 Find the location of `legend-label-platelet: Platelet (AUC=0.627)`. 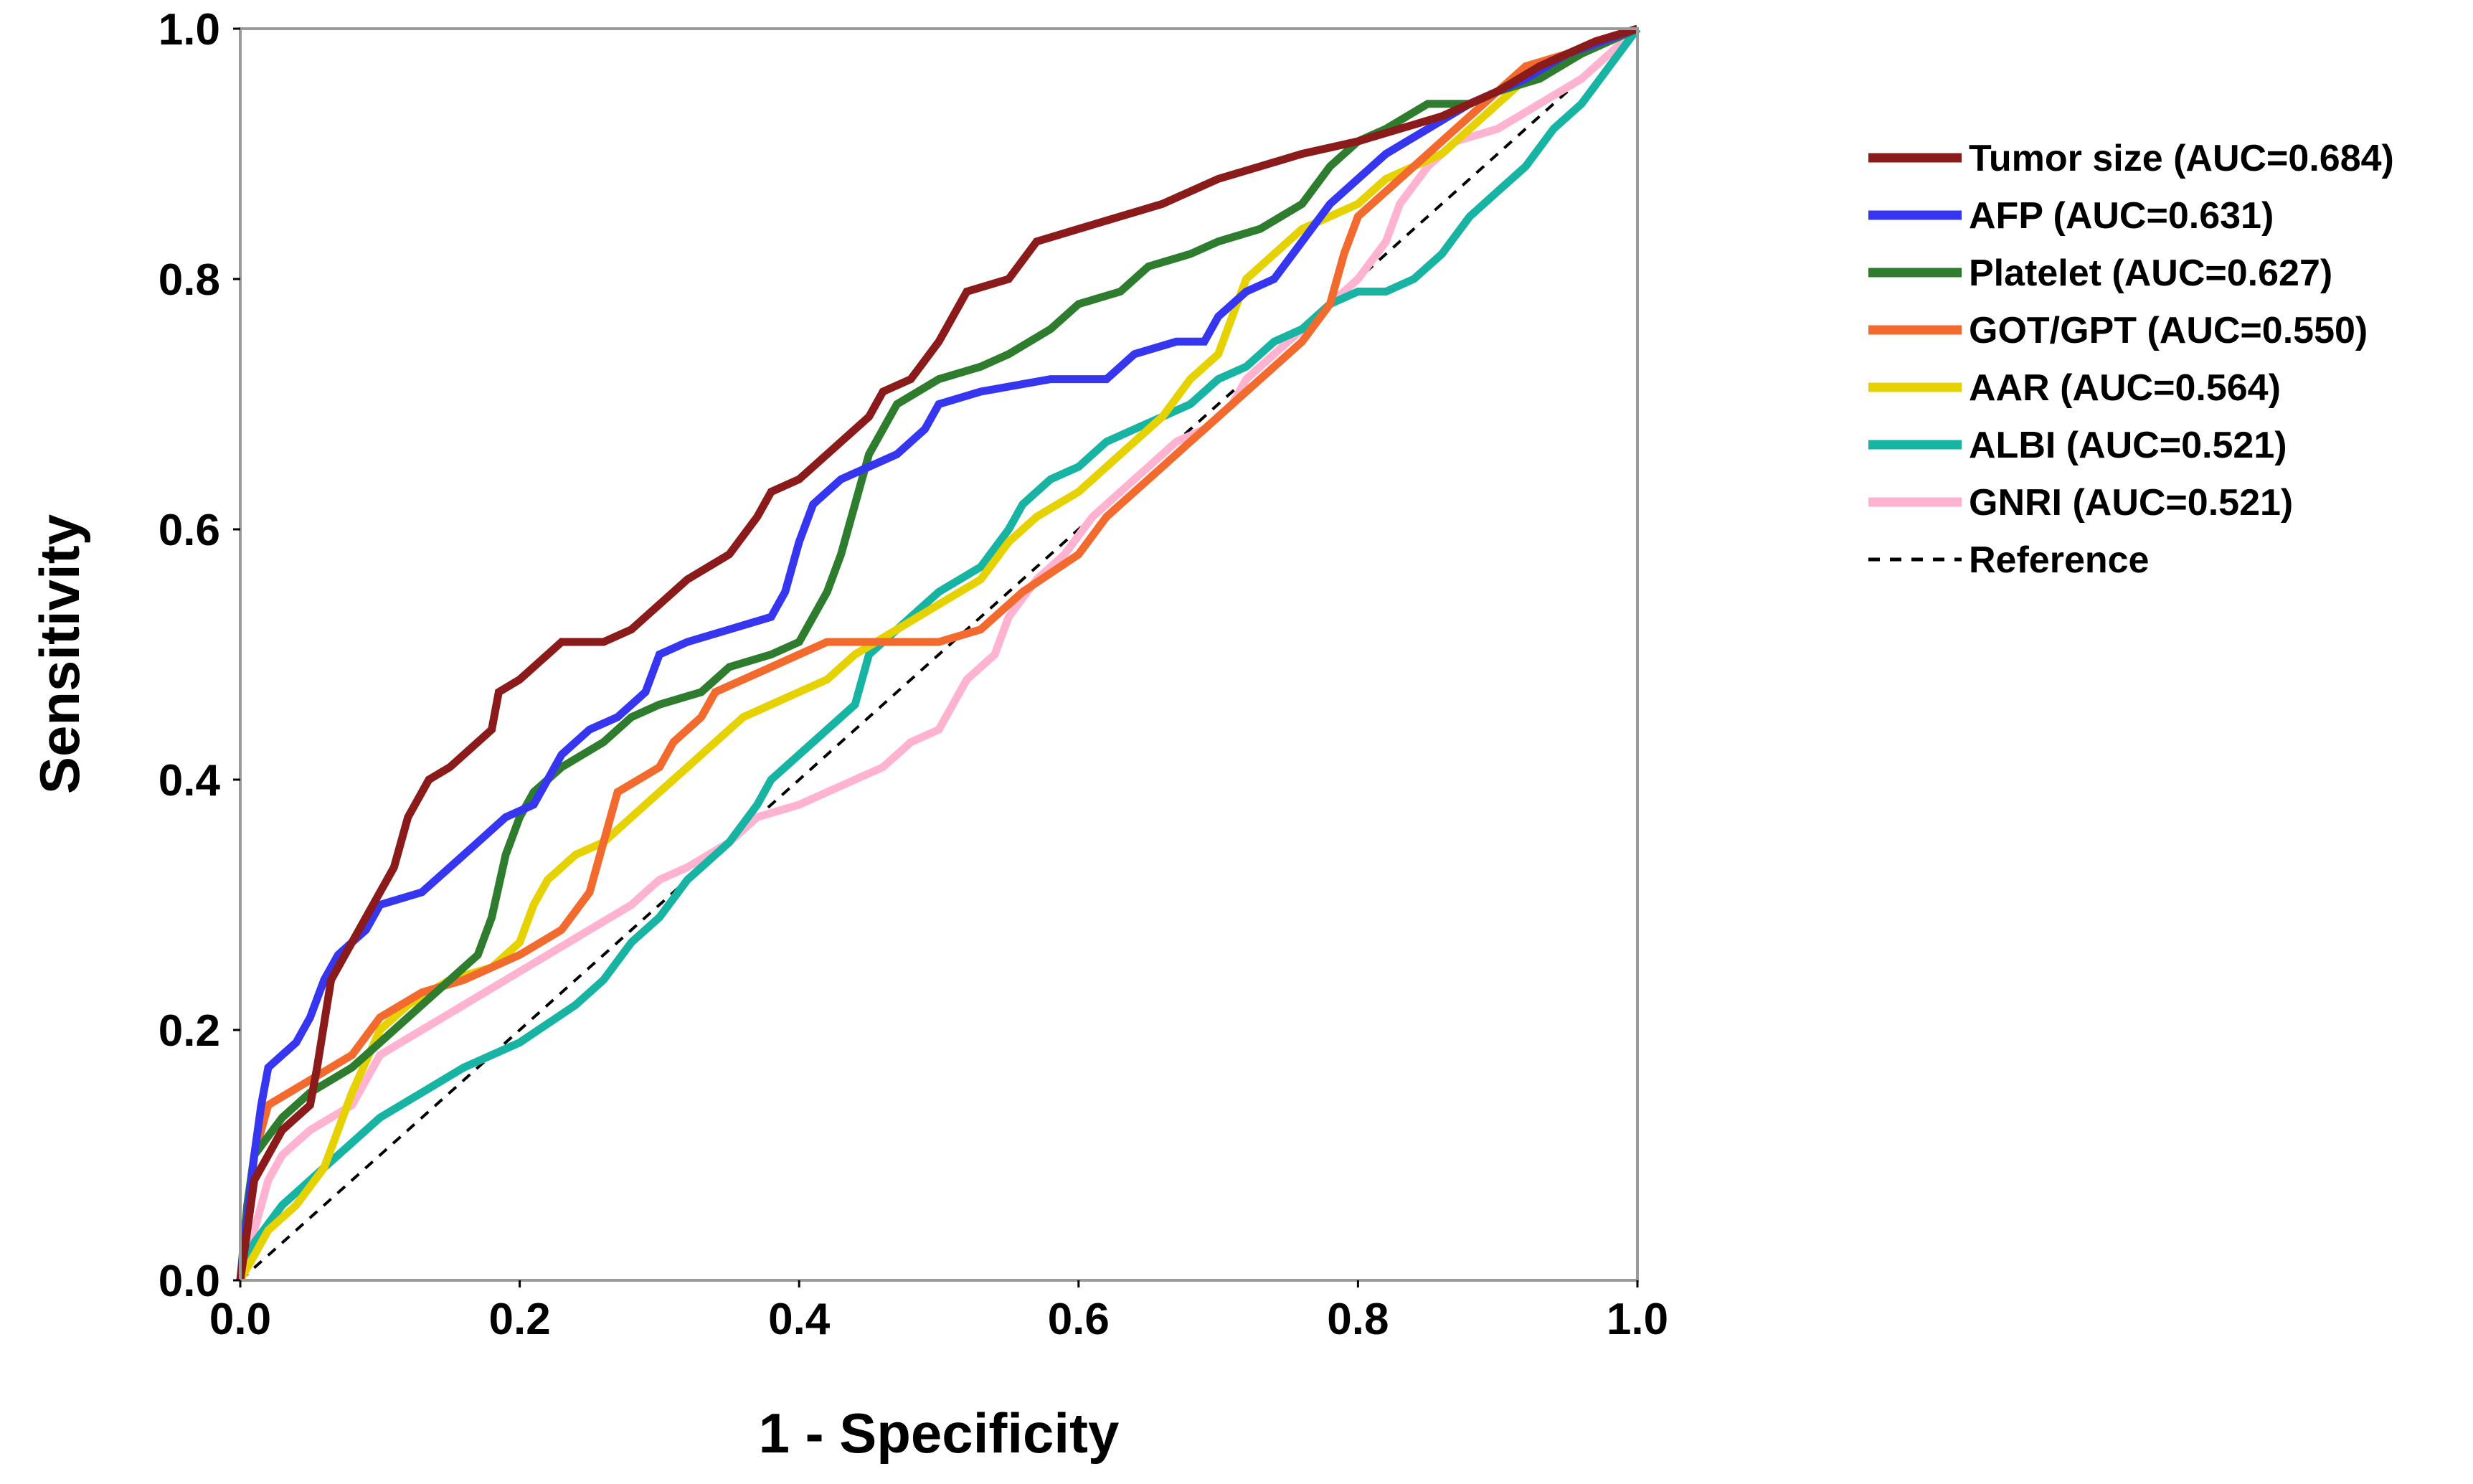

legend-label-platelet: Platelet (AUC=0.627) is located at coordinates (2150, 273).